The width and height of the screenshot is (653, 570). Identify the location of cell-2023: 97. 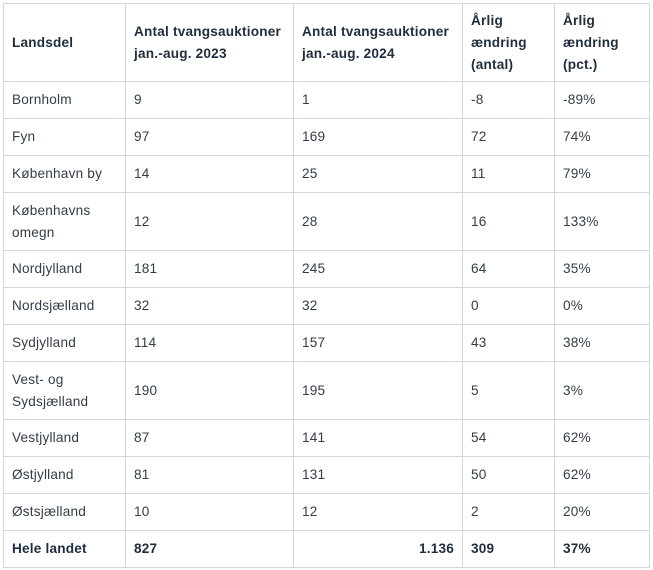
(209, 137).